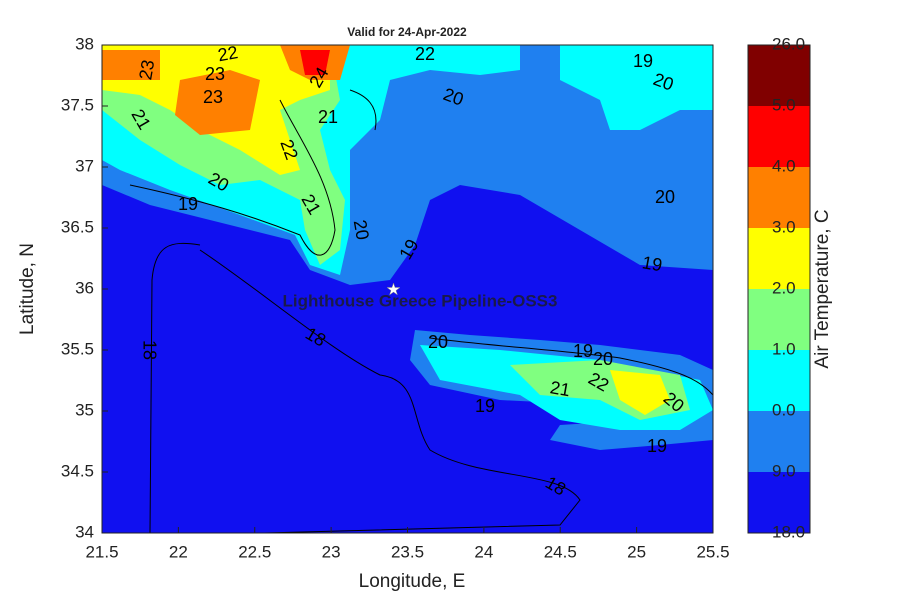 Image resolution: width=900 pixels, height=605 pixels. Describe the element at coordinates (84, 43) in the screenshot. I see `y-tick-label: 38` at that location.